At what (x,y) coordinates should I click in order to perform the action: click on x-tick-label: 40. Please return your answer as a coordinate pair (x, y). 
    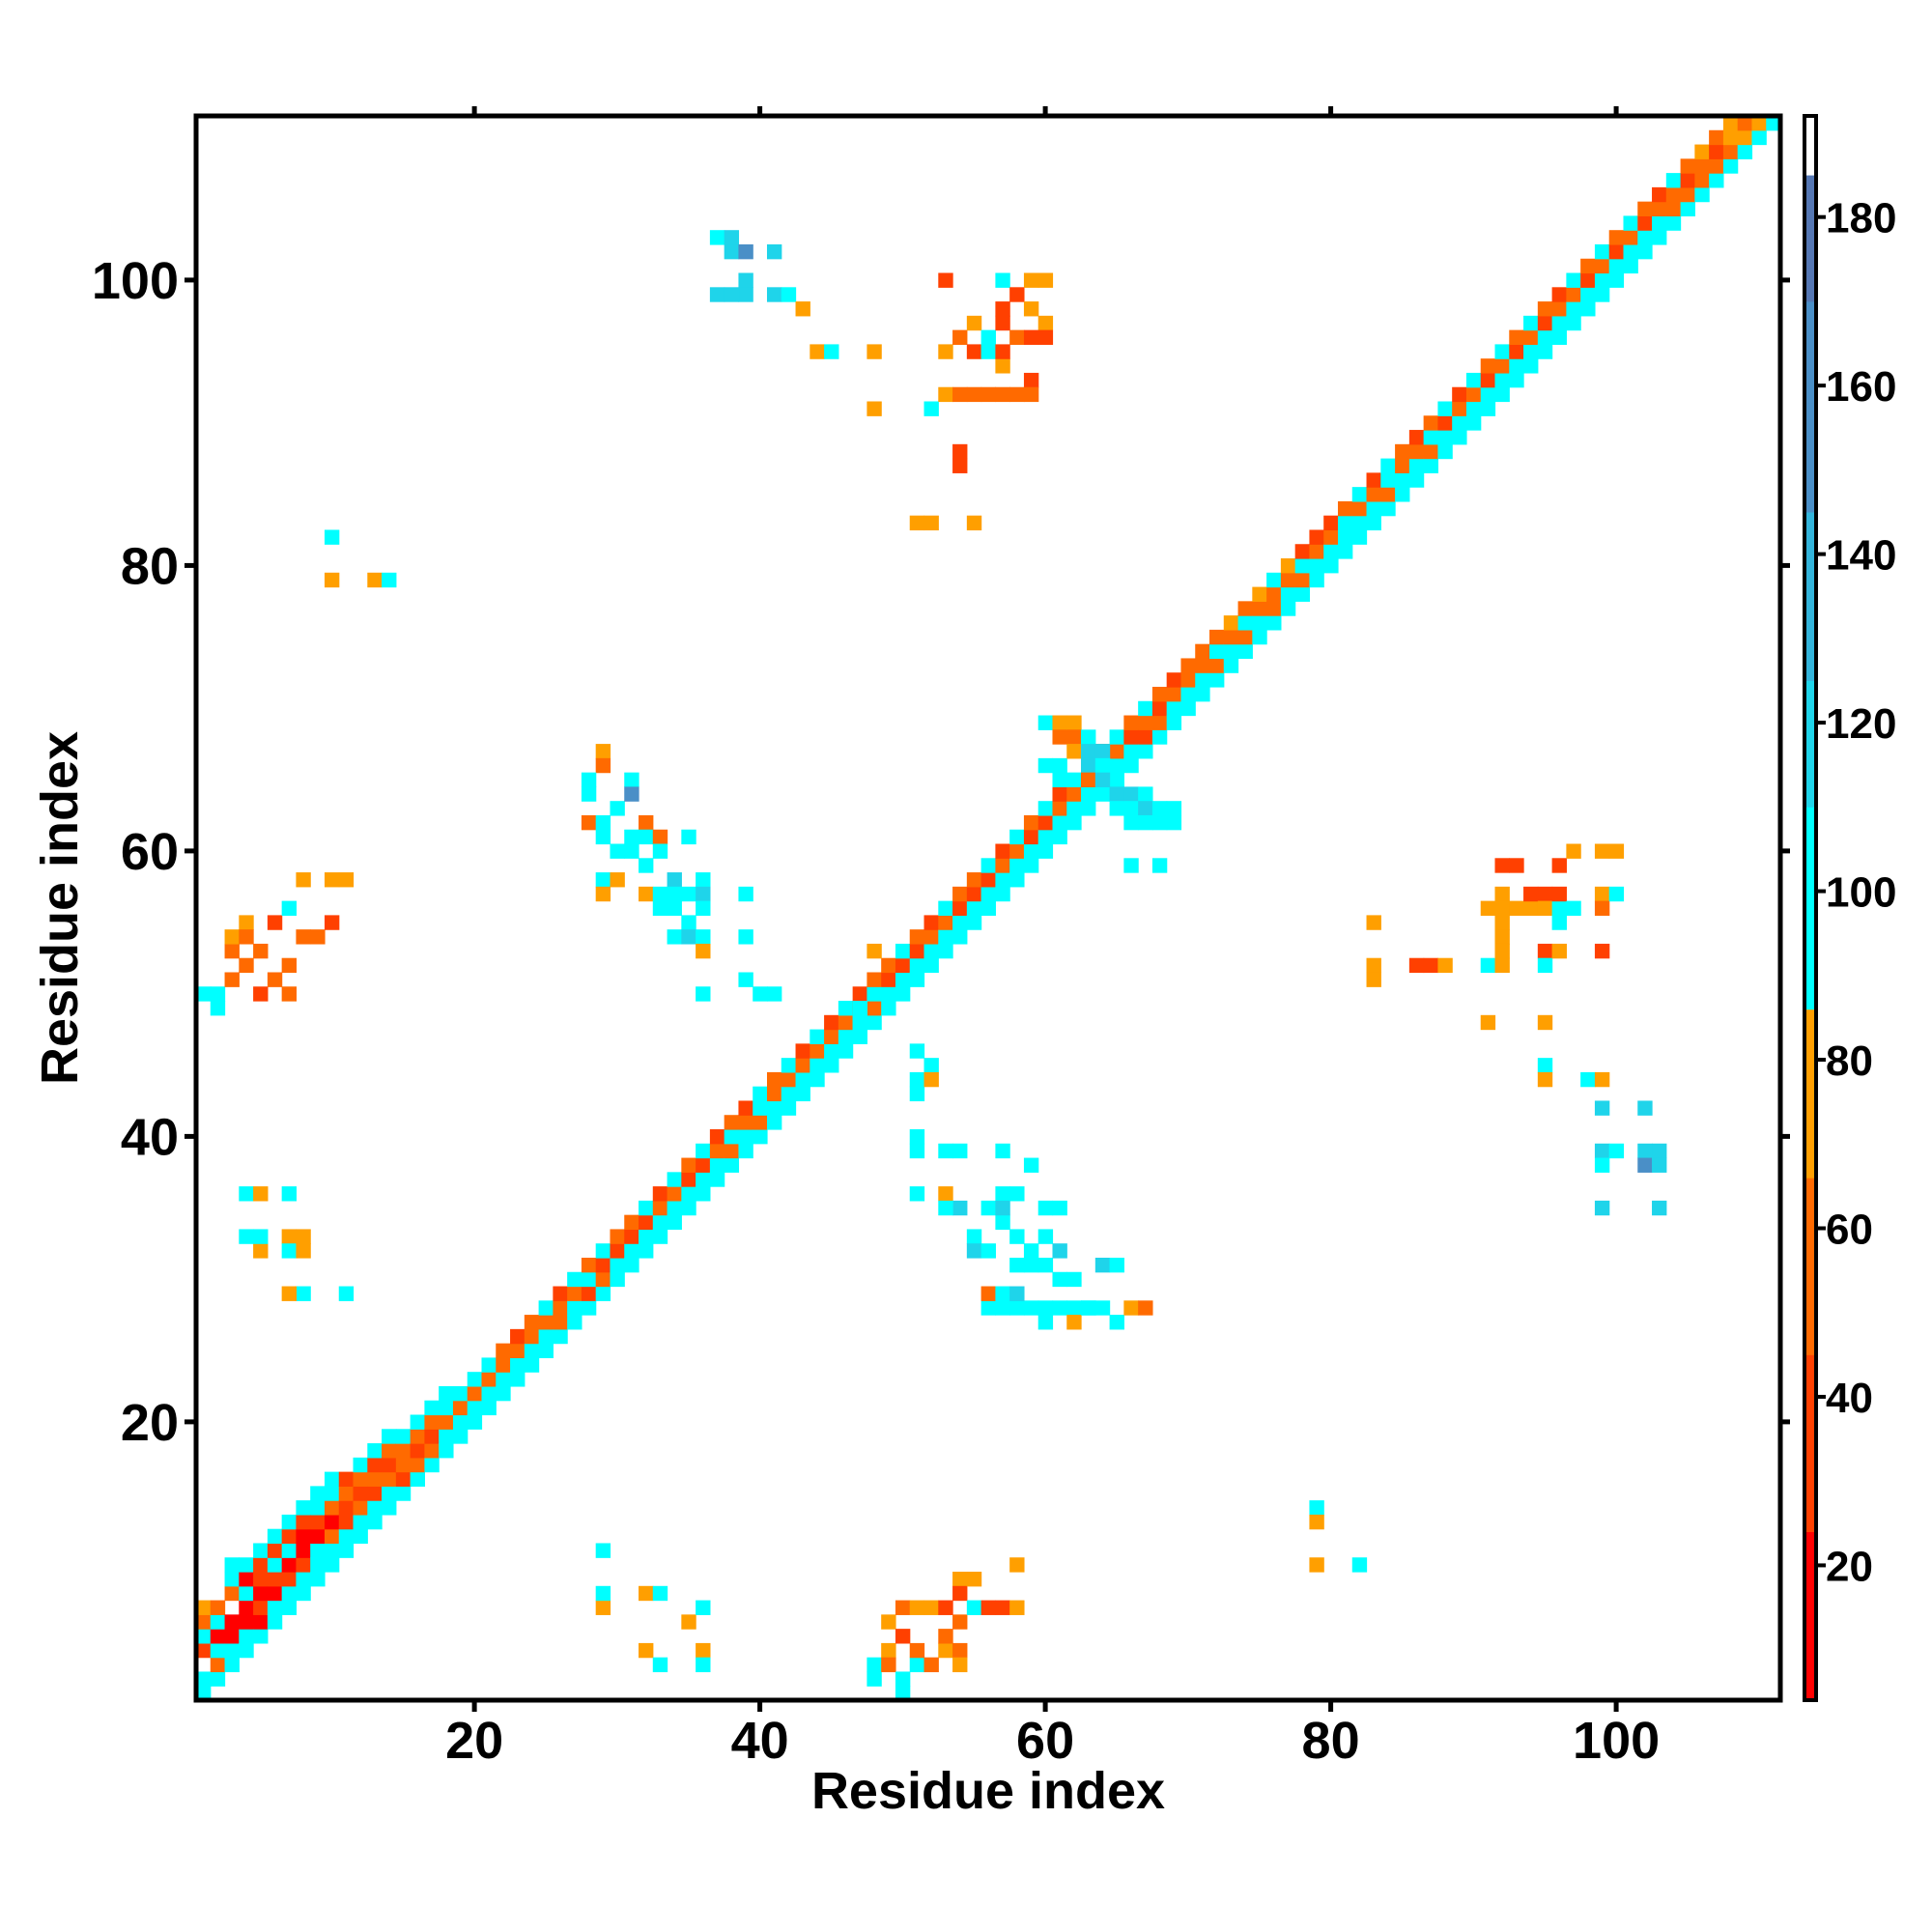
    Looking at the image, I should click on (760, 1741).